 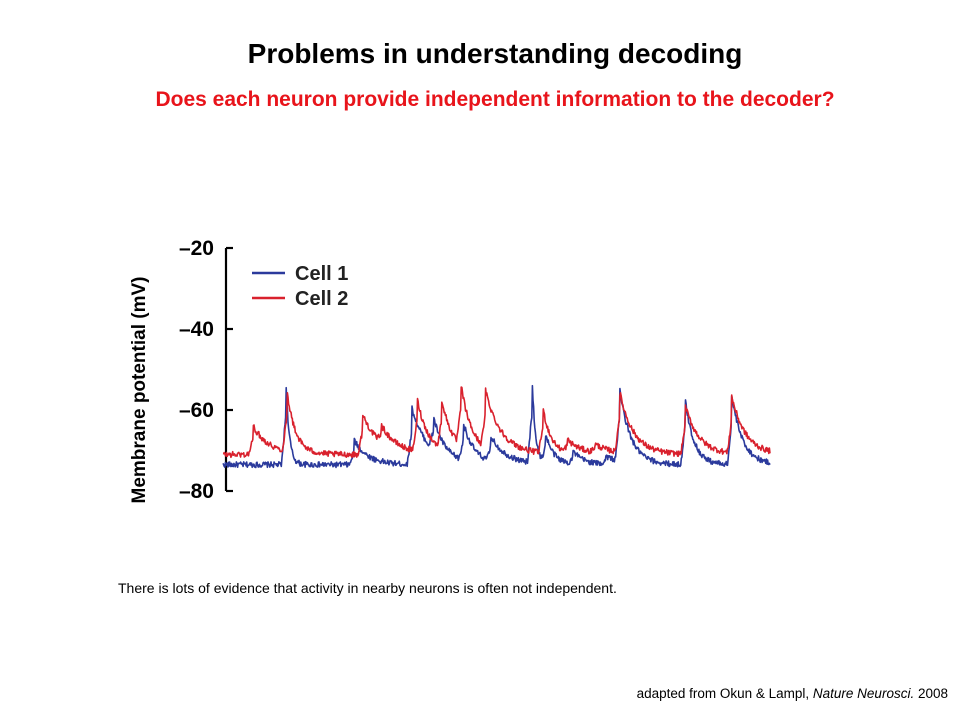 I want to click on credit-prefix: adapted from Okun & Lampl,, so click(x=724, y=693).